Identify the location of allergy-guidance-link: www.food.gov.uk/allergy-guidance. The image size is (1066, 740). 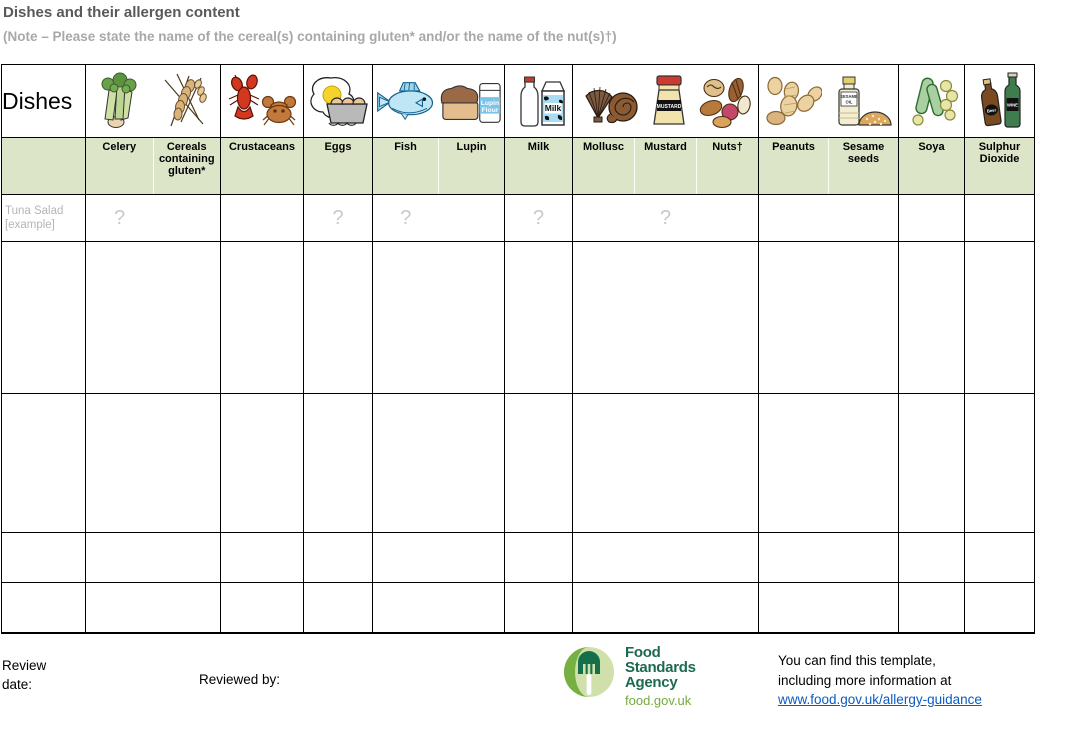
(880, 699).